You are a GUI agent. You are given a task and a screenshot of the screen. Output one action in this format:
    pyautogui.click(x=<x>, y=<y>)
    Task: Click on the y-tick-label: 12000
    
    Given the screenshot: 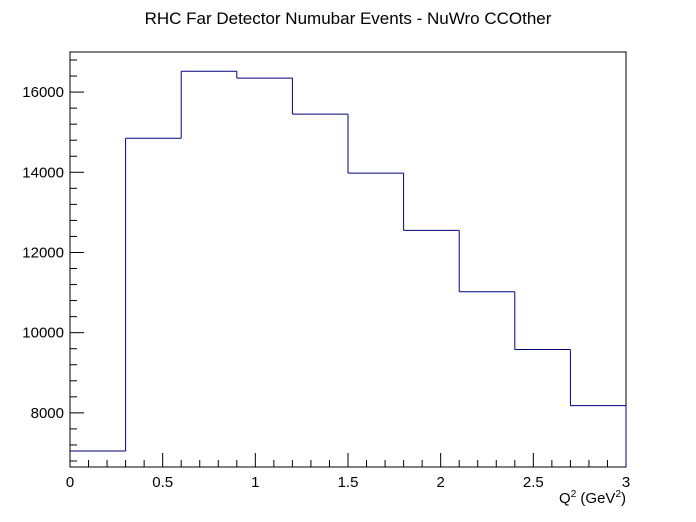 What is the action you would take?
    pyautogui.click(x=43, y=252)
    